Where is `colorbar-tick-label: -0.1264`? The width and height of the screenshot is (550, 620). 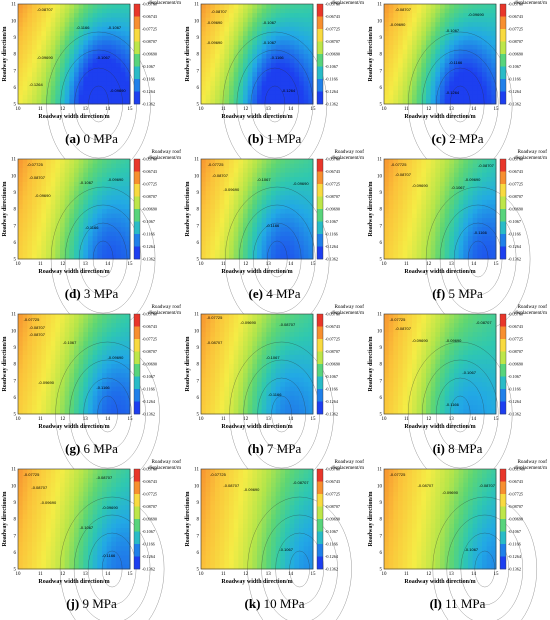
colorbar-tick-label: -0.1264 is located at coordinates (149, 401).